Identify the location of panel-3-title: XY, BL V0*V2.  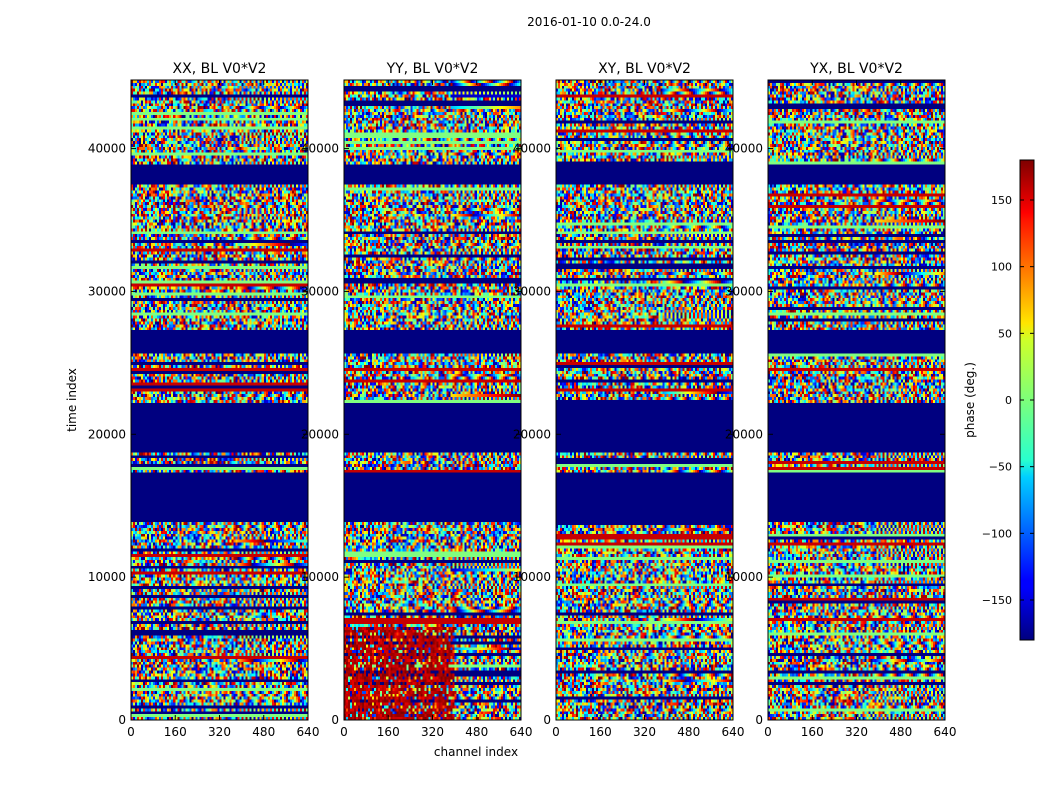
(644, 69).